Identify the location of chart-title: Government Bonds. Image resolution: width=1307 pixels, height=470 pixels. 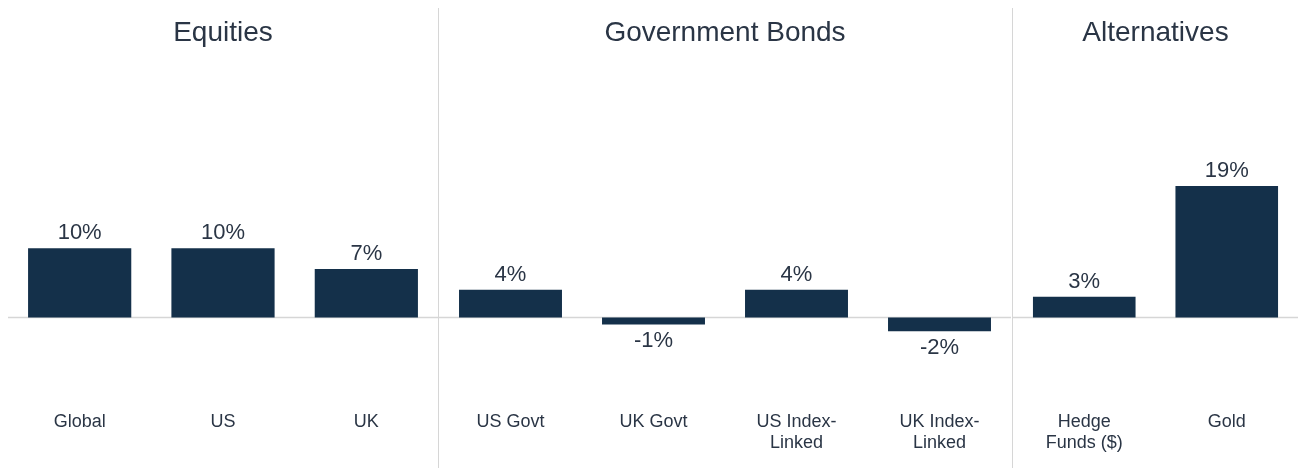
(725, 31).